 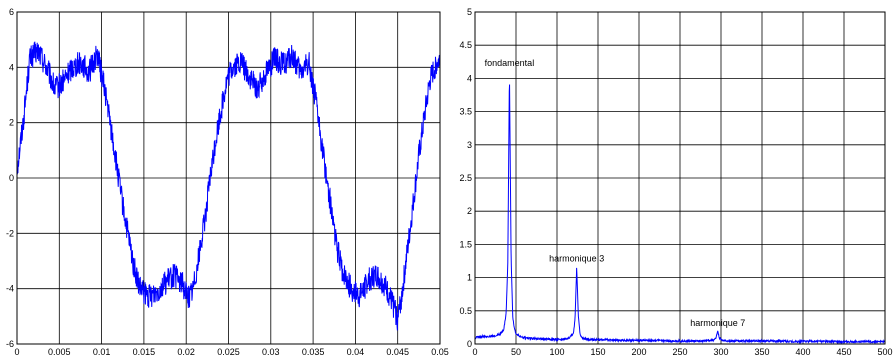 I want to click on x-tick-label: 0.04, so click(x=356, y=352).